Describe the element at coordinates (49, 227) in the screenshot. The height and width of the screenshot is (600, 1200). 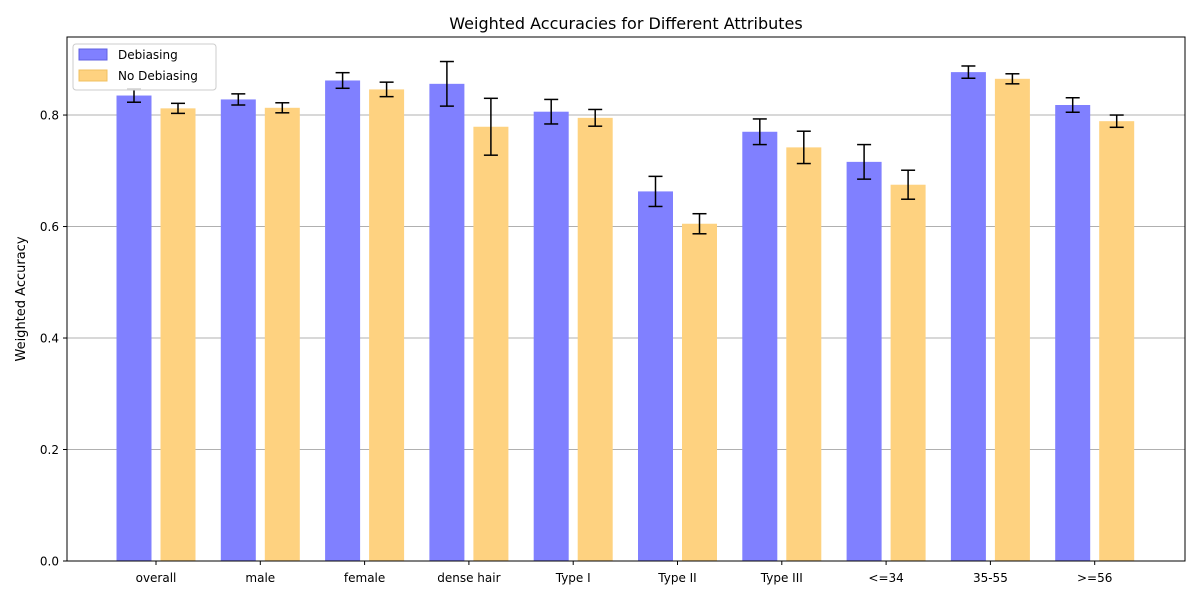
I see `y-tick-label: 0.6` at that location.